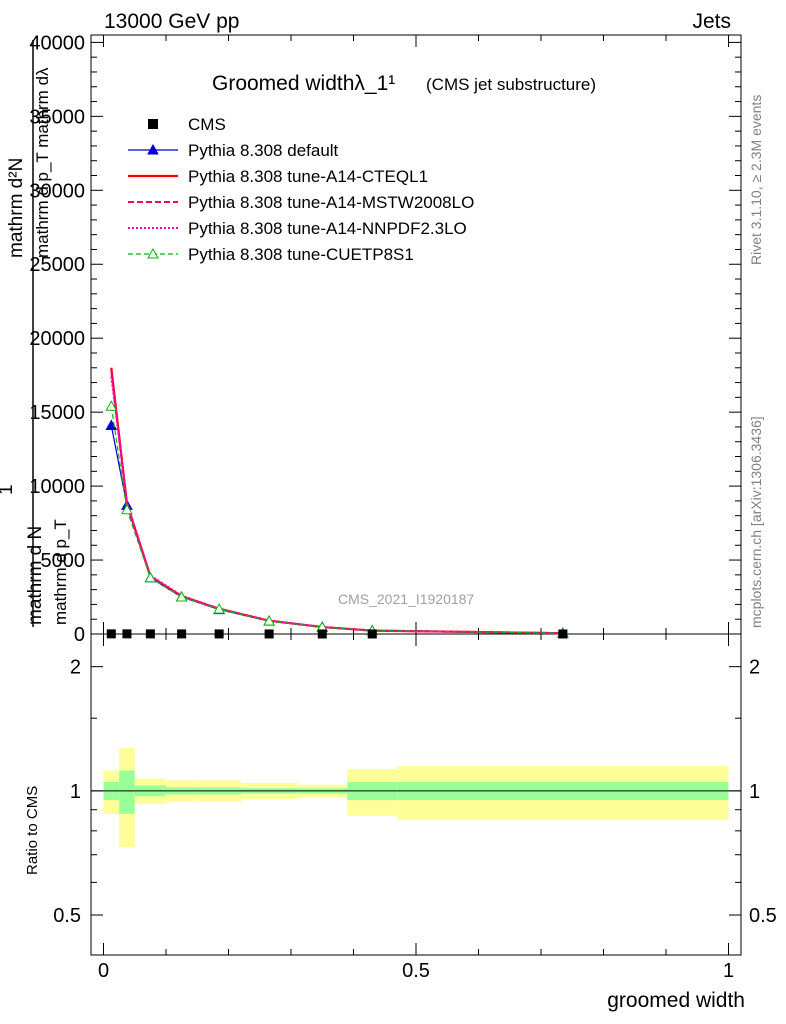 The height and width of the screenshot is (1024, 786). I want to click on ratio-stat-band, so click(127, 792).